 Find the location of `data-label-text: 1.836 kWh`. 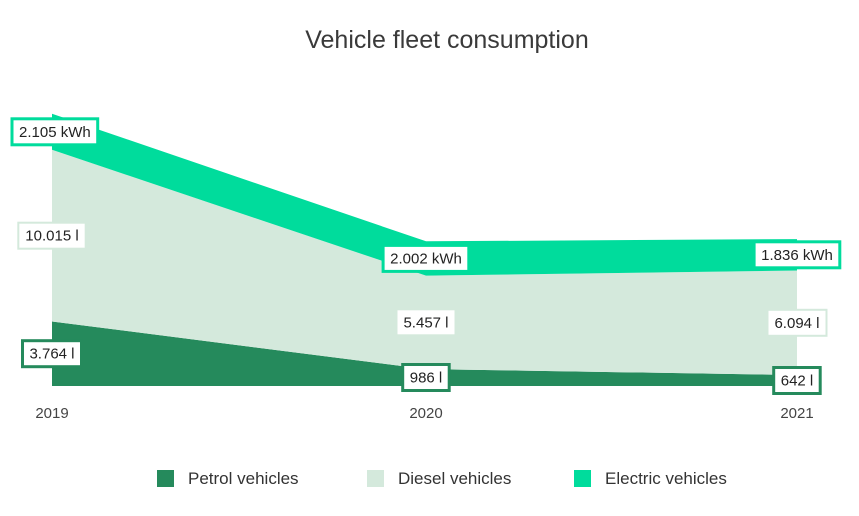

data-label-text: 1.836 kWh is located at coordinates (797, 255).